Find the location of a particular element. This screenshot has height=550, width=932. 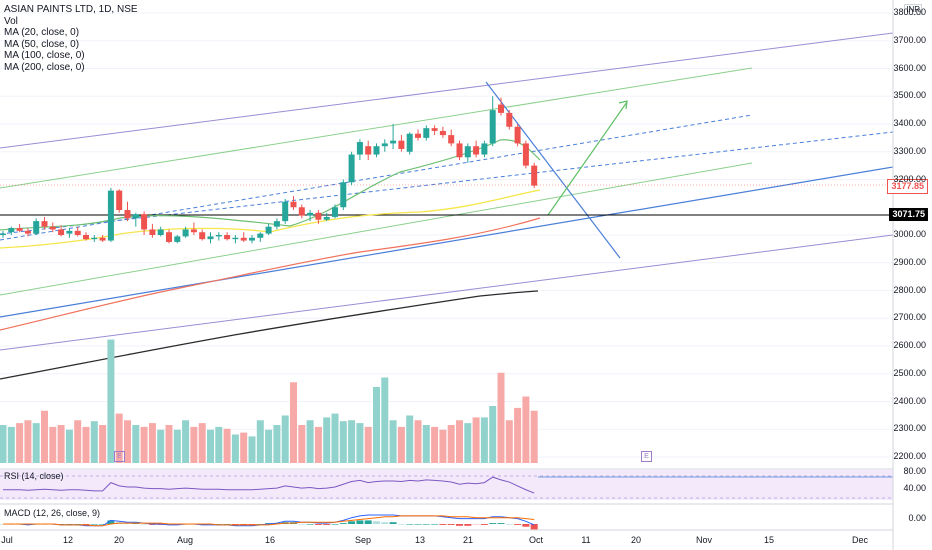

symbol-title: ASIAN PAINTS LTD, 1D, NSE is located at coordinates (71, 9).